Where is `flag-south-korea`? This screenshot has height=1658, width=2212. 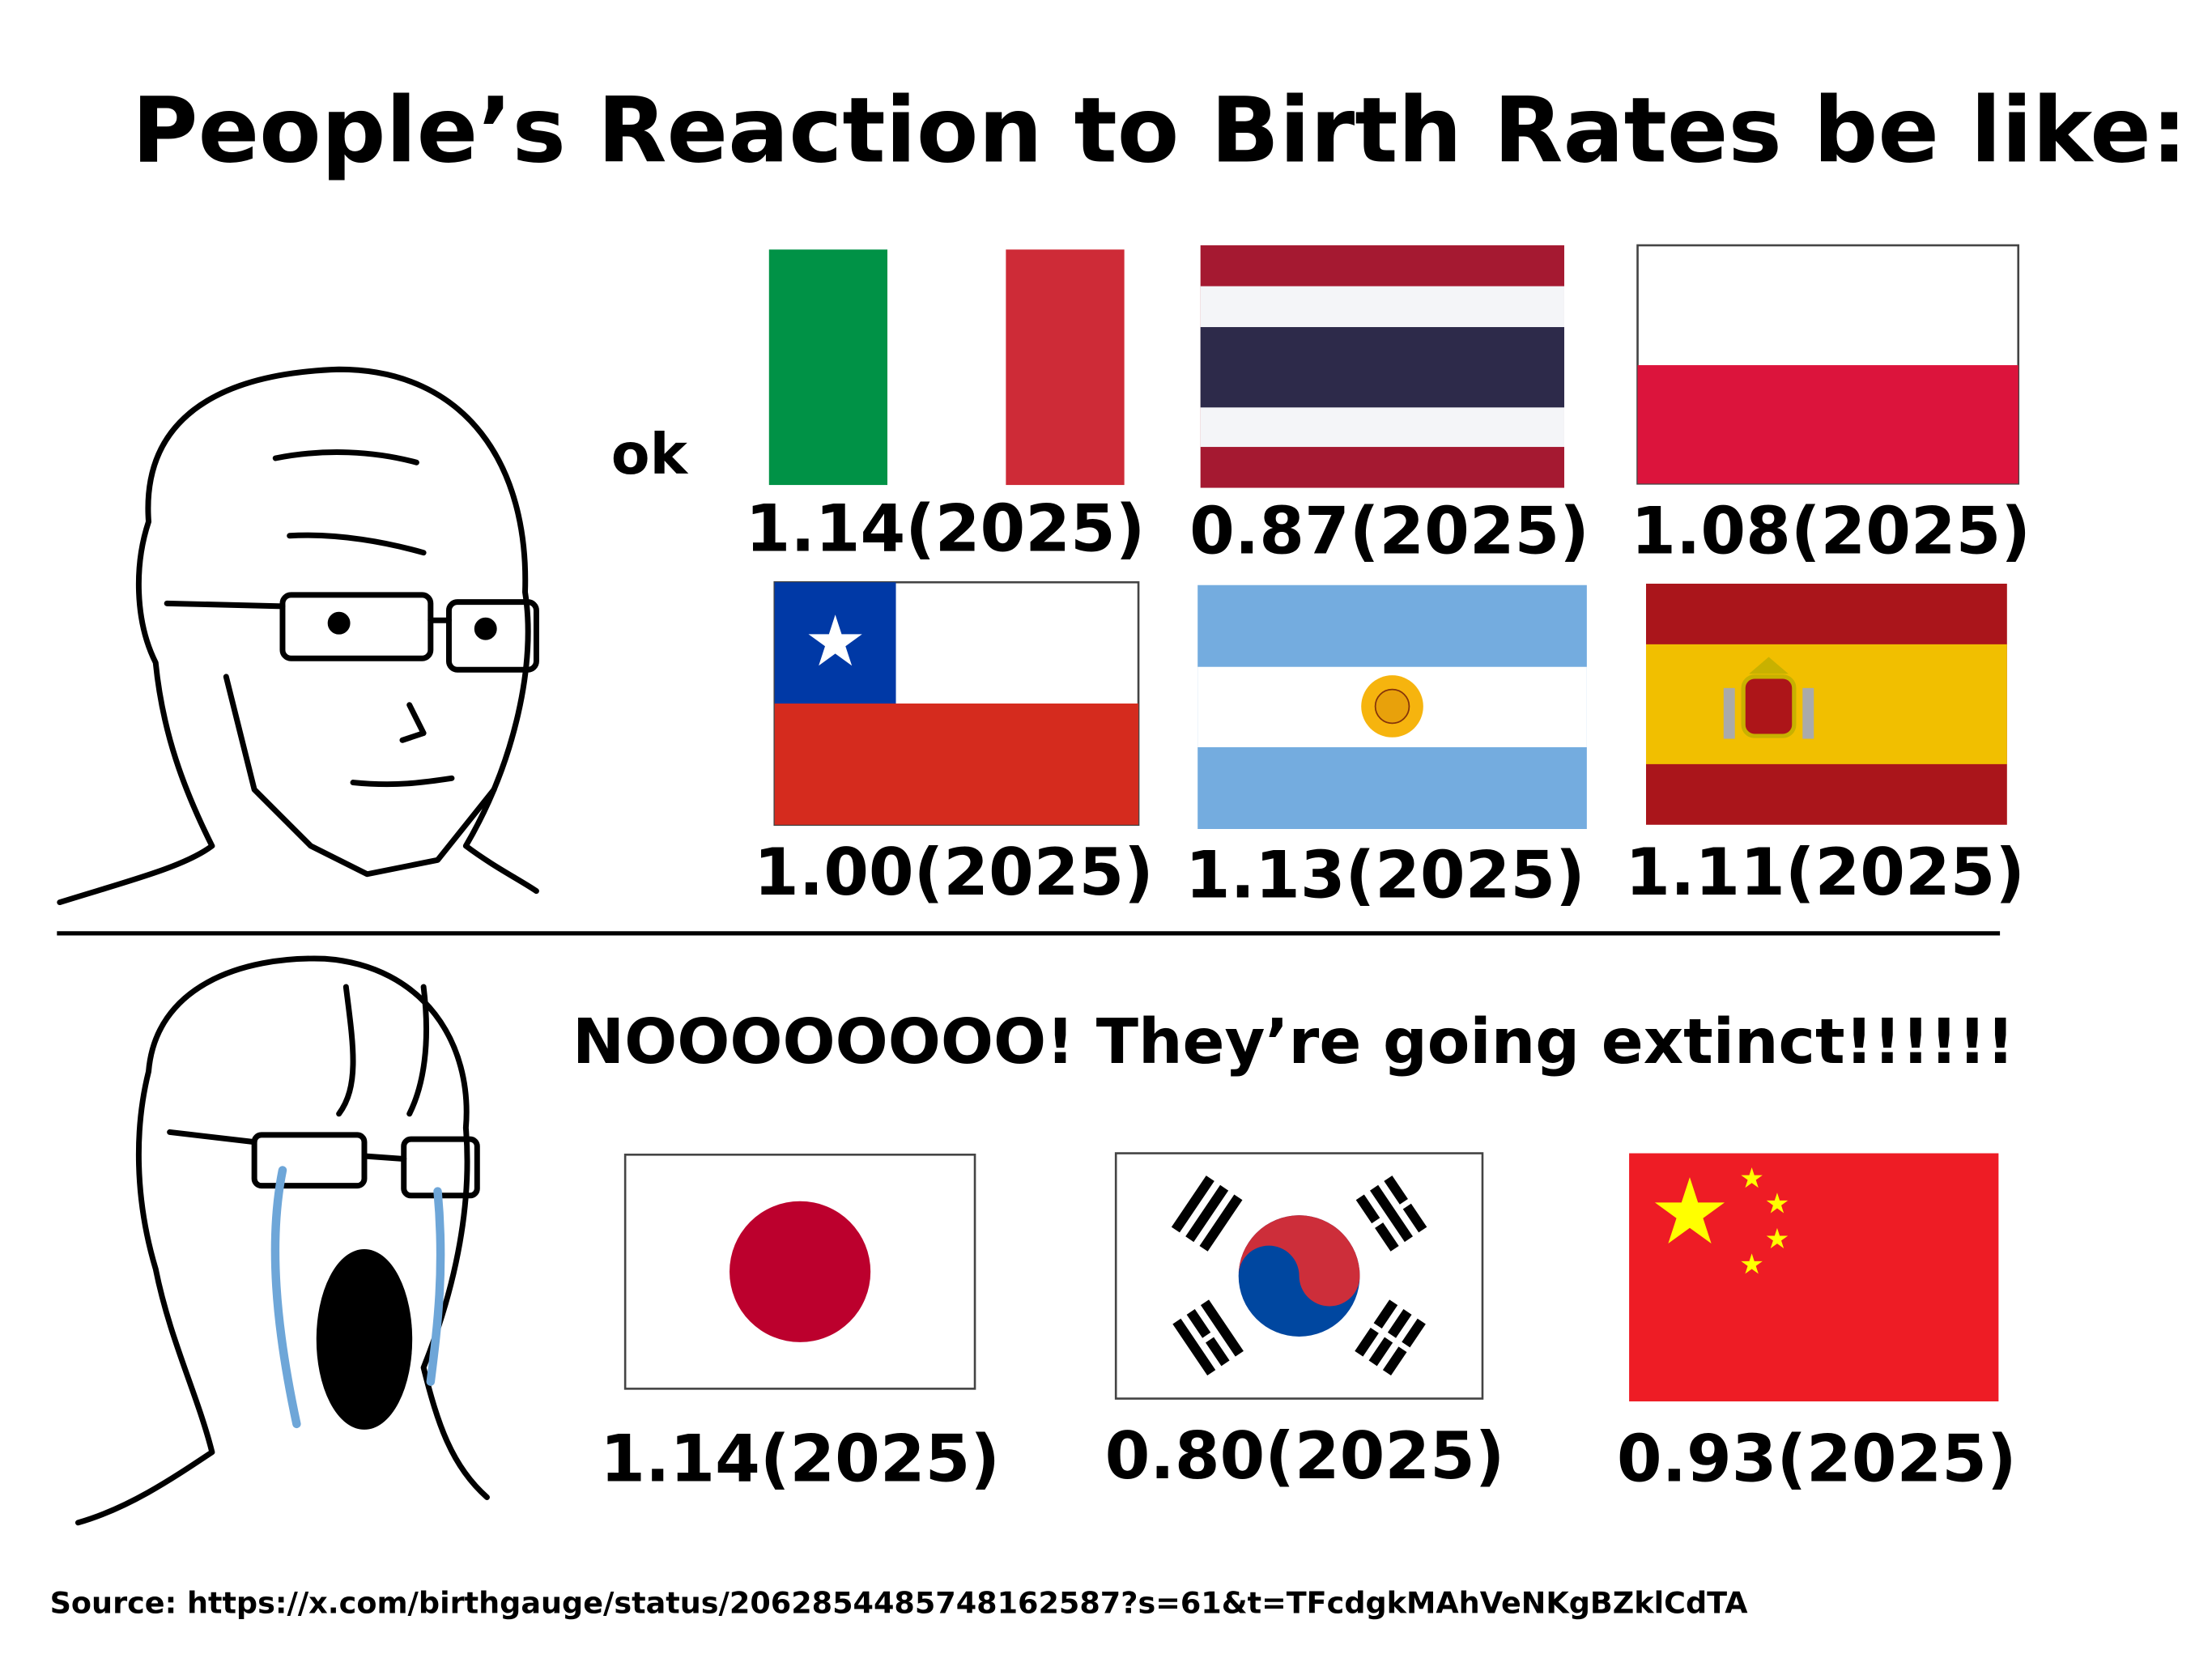 flag-south-korea is located at coordinates (1299, 1276).